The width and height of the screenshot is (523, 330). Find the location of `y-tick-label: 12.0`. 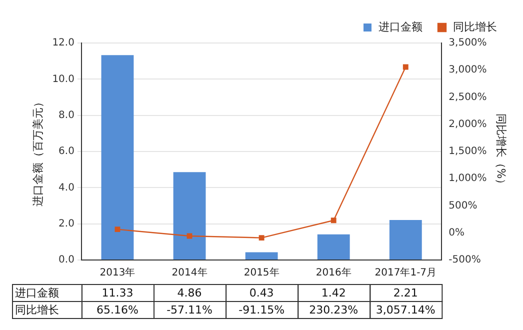

y-tick-label: 12.0 is located at coordinates (63, 43).